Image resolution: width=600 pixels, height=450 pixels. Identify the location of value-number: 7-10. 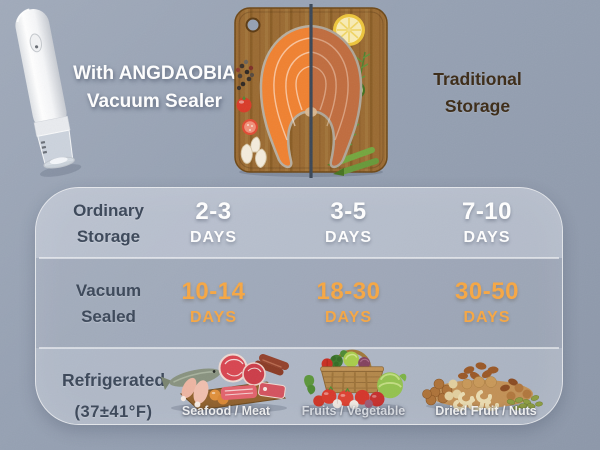
(487, 211).